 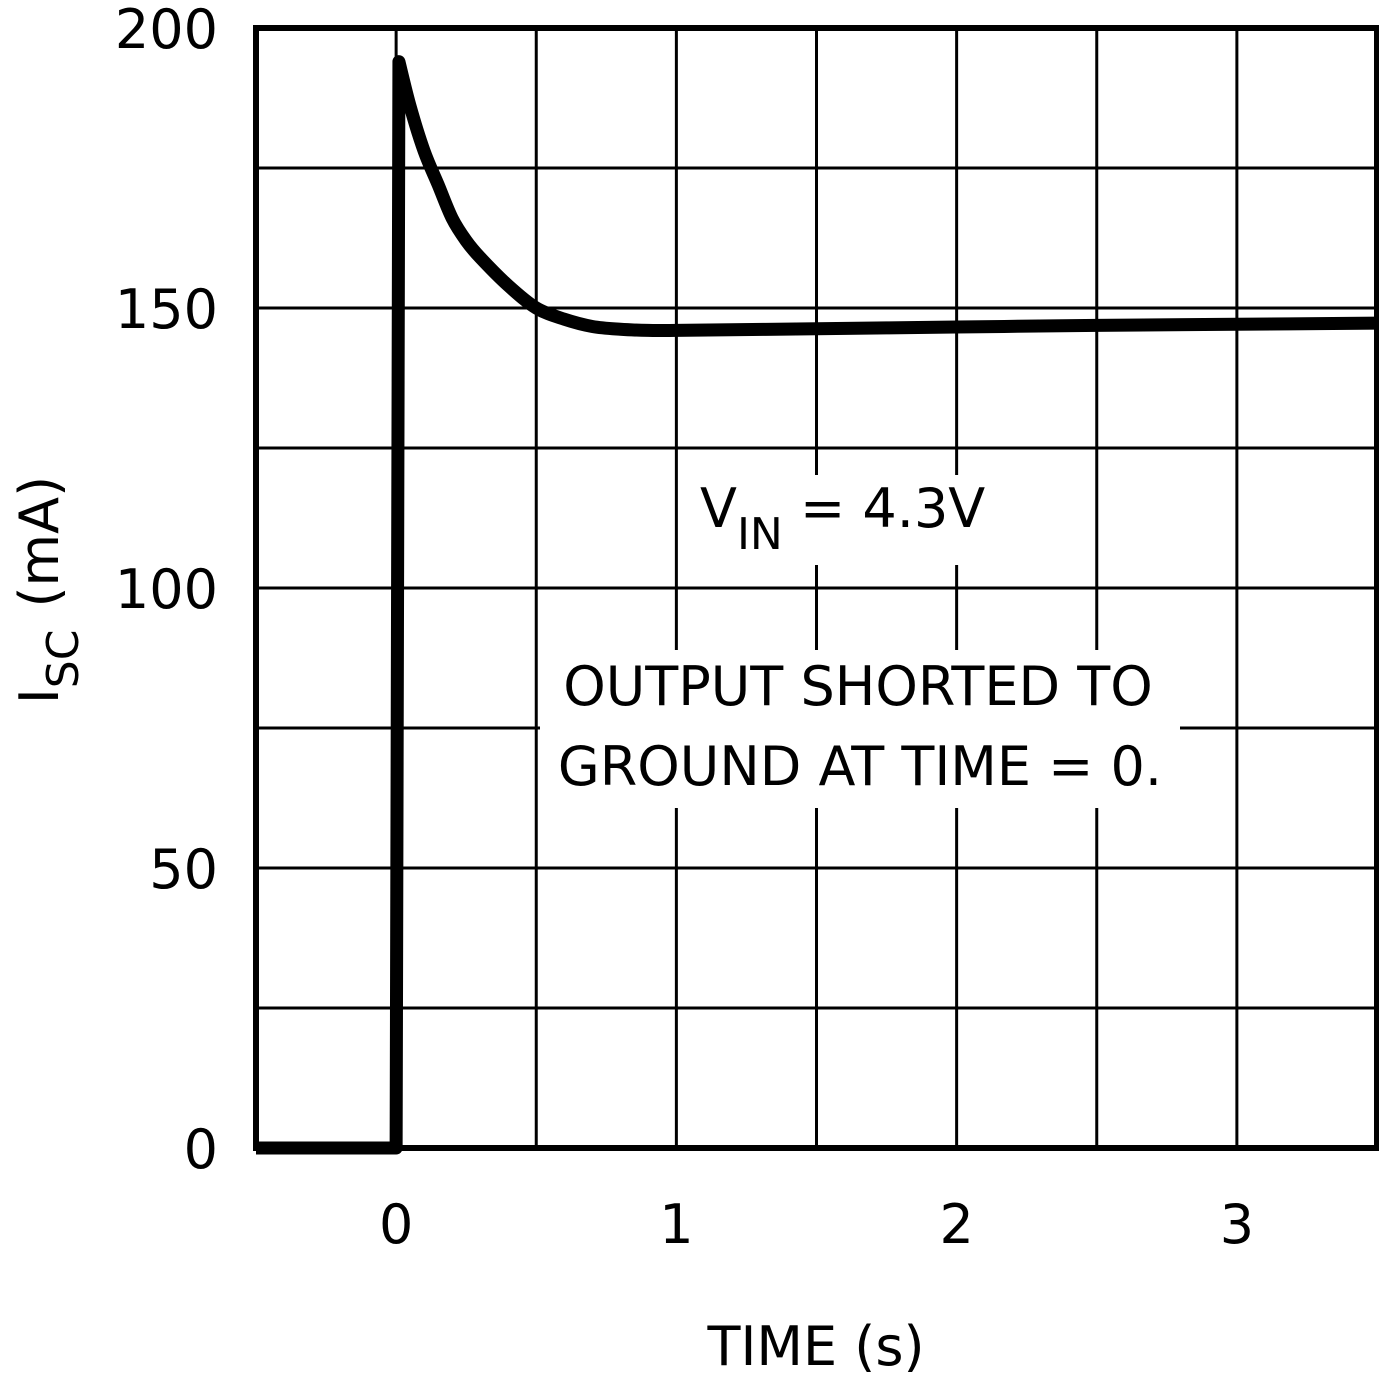 What do you see at coordinates (860, 766) in the screenshot?
I see `annotation-output-line2: GROUND AT TIME = 0.` at bounding box center [860, 766].